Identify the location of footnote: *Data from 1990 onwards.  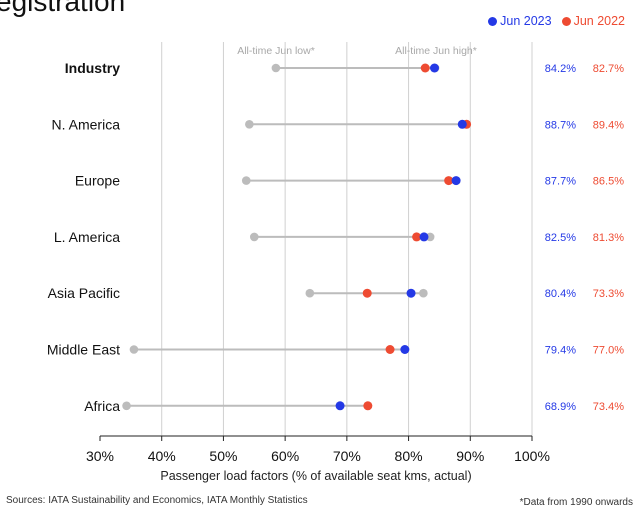
(576, 502).